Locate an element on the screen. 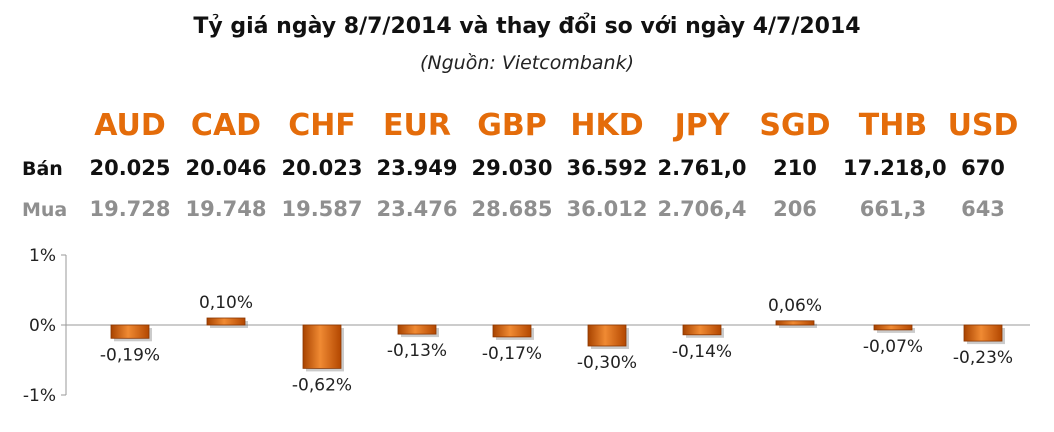 This screenshot has width=1054, height=432. currency-buy-thb: 661,3 is located at coordinates (893, 209).